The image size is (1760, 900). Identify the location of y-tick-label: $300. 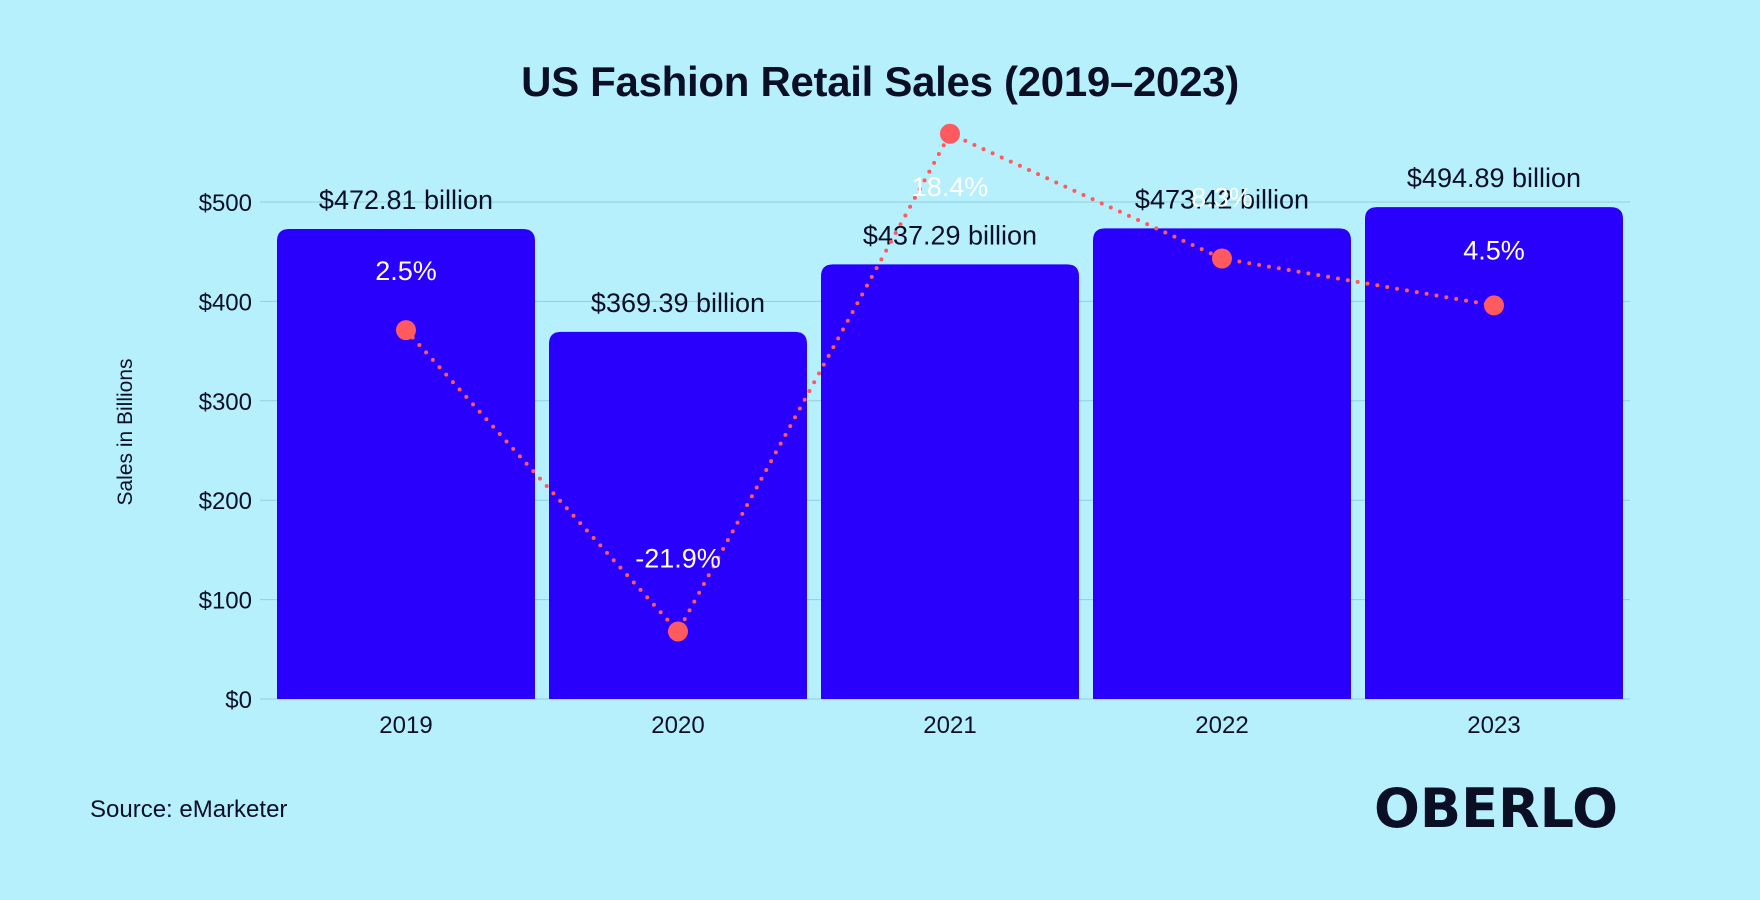
(225, 402).